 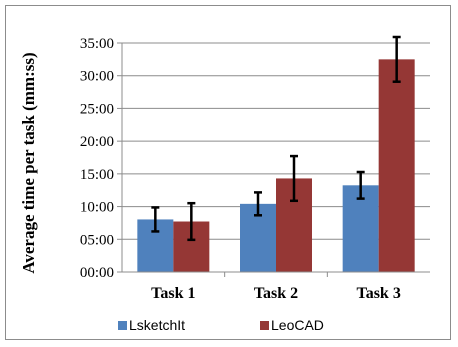 What do you see at coordinates (97, 109) in the screenshot?
I see `y-tick-label: 25:00` at bounding box center [97, 109].